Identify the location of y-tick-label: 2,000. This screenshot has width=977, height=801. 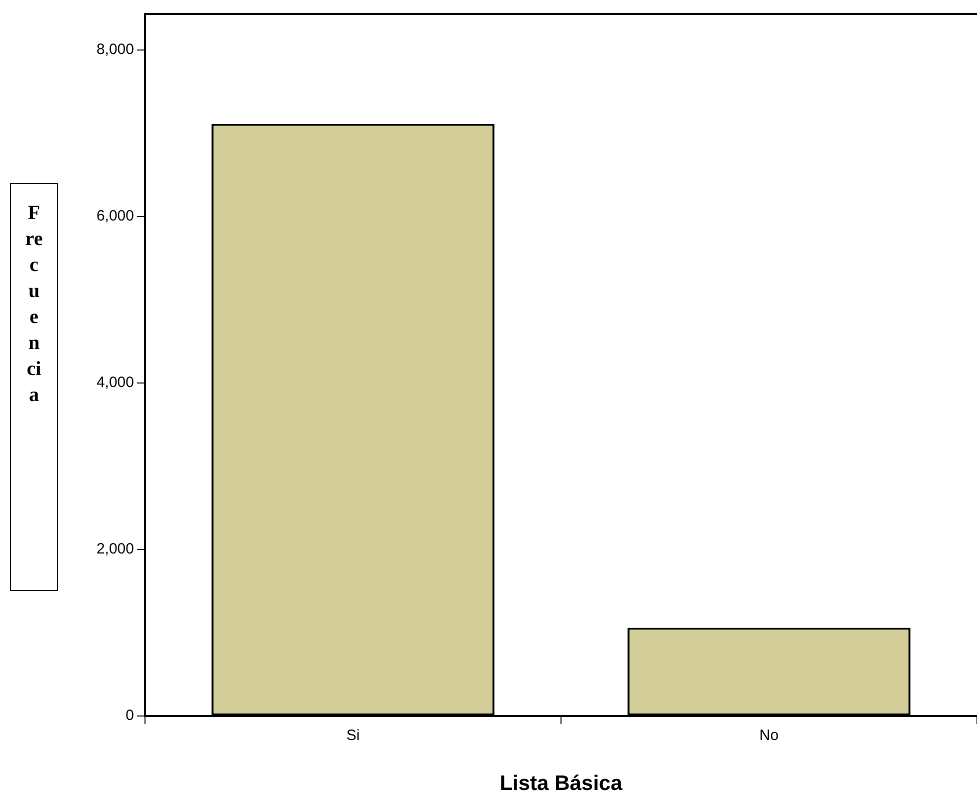
(115, 549).